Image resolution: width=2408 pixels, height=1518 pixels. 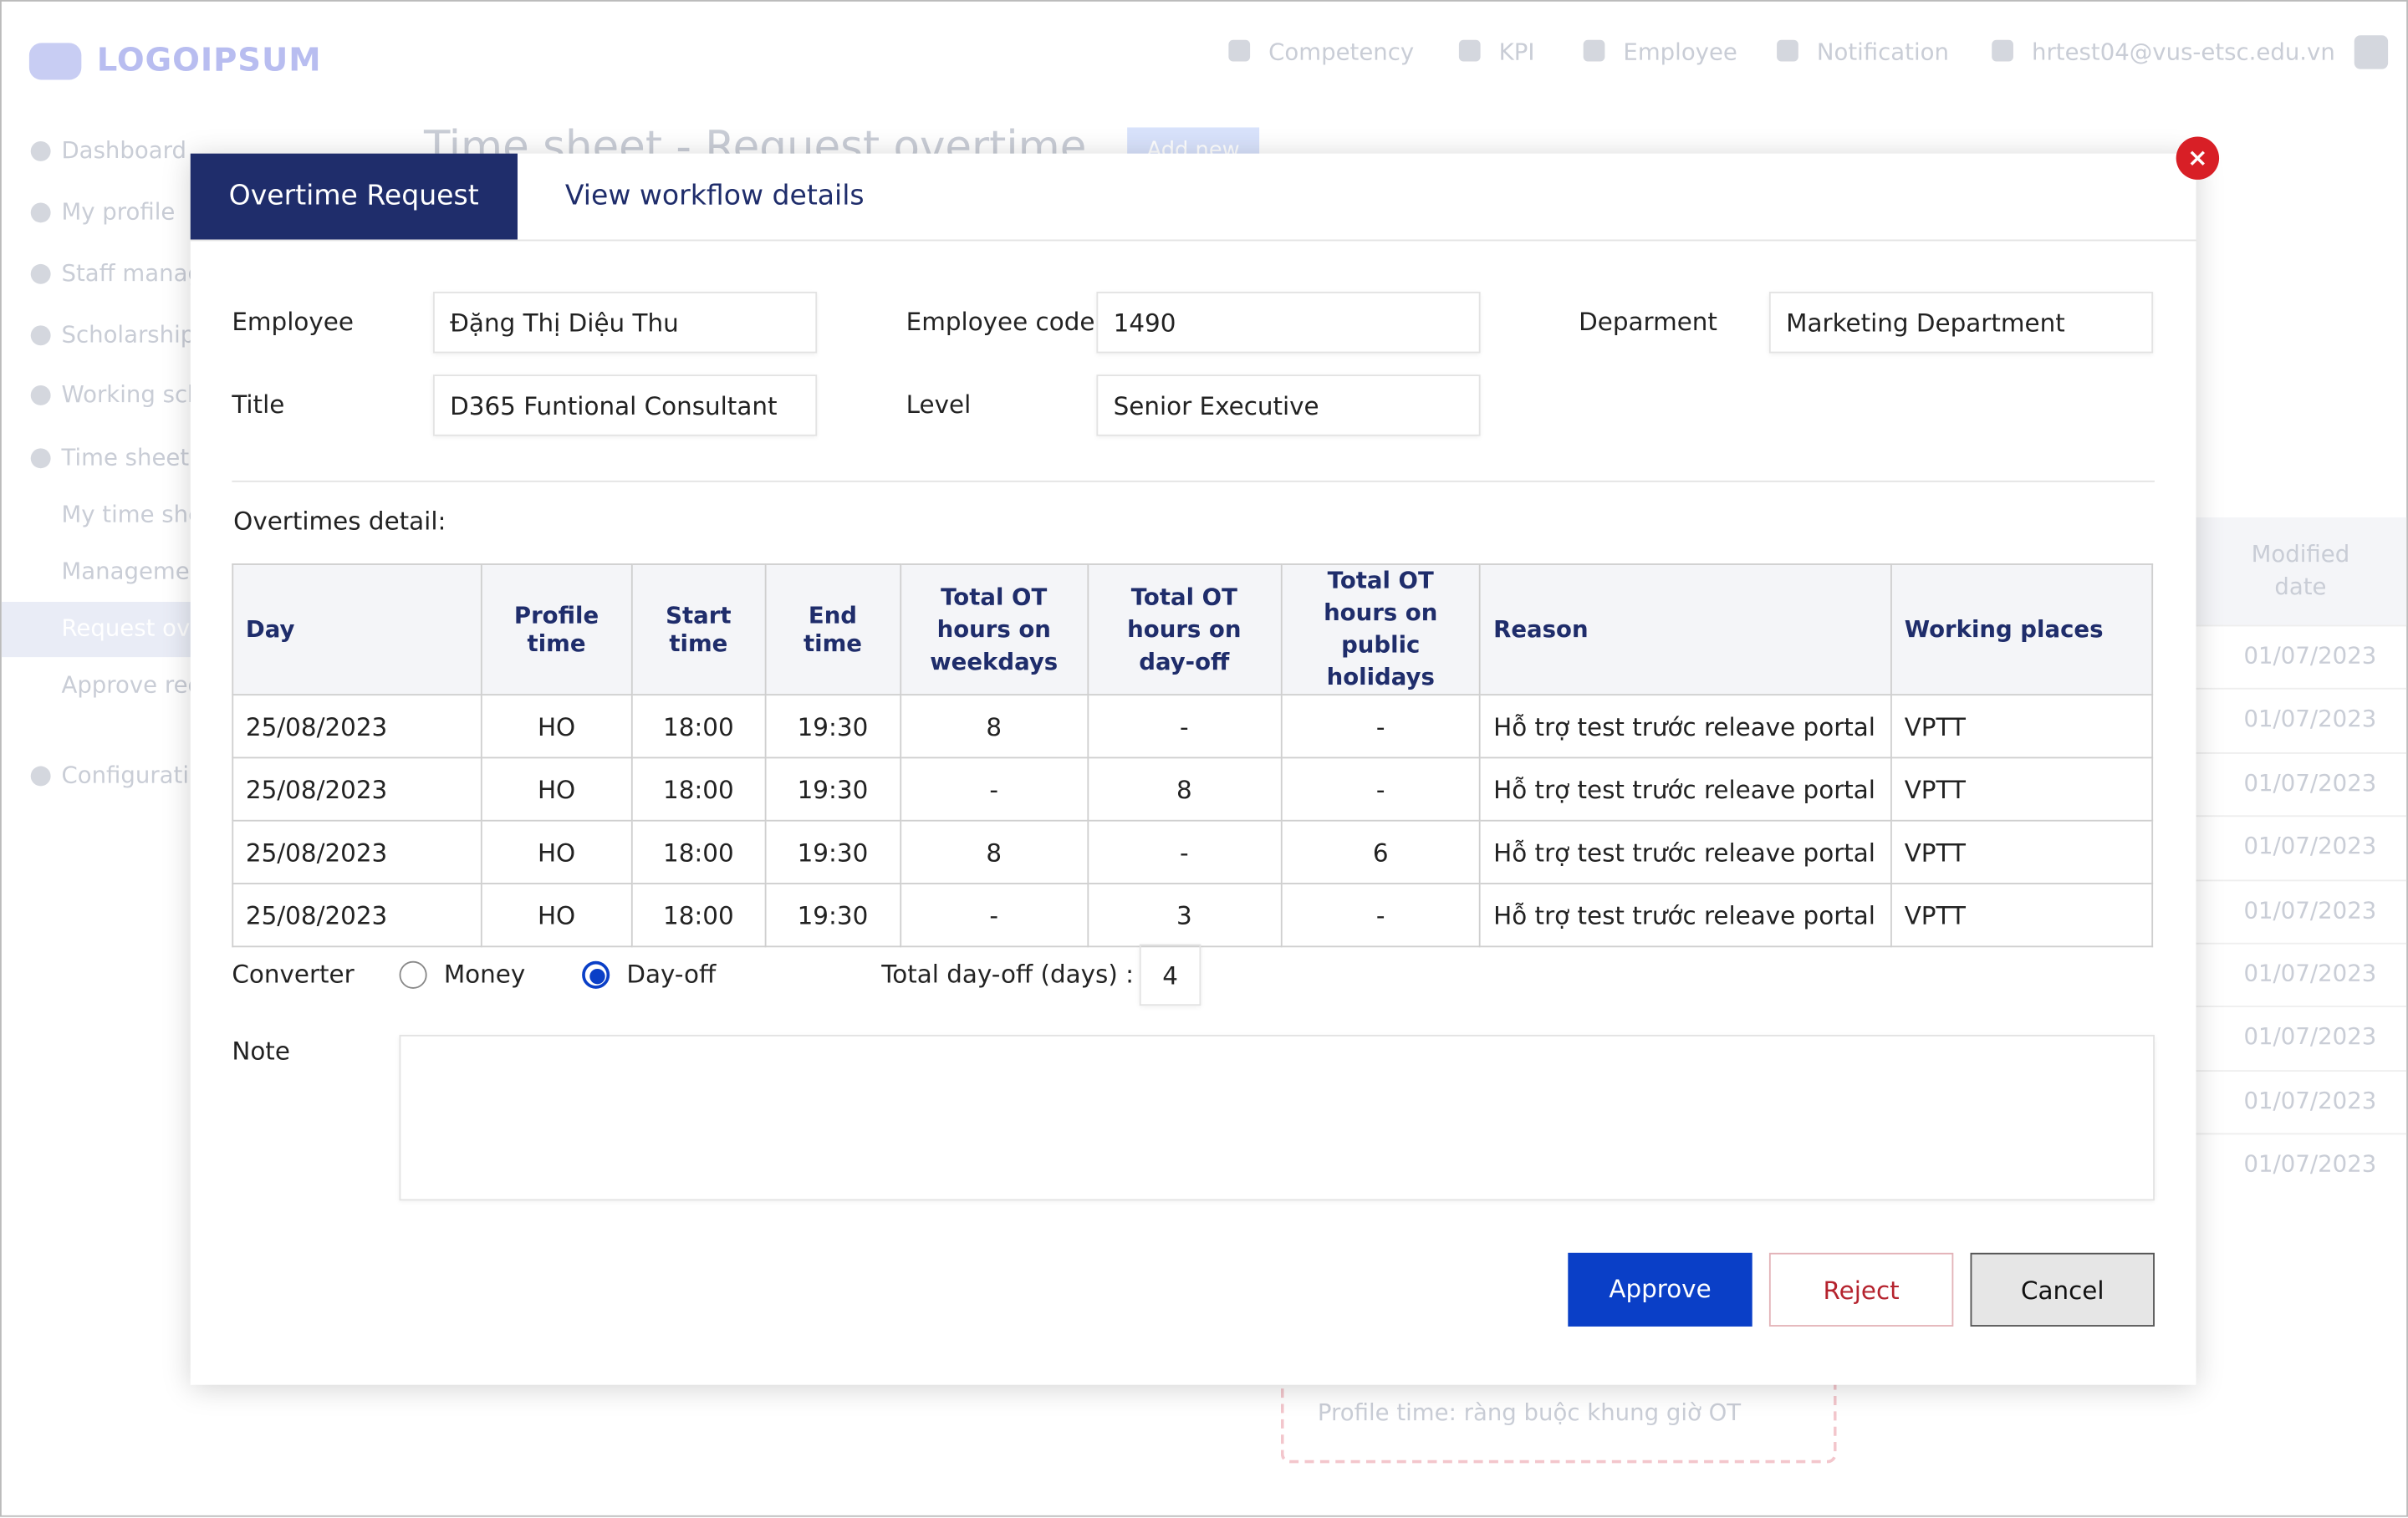 What do you see at coordinates (1381, 629) in the screenshot?
I see `column-header: Total OT hours on public holidays` at bounding box center [1381, 629].